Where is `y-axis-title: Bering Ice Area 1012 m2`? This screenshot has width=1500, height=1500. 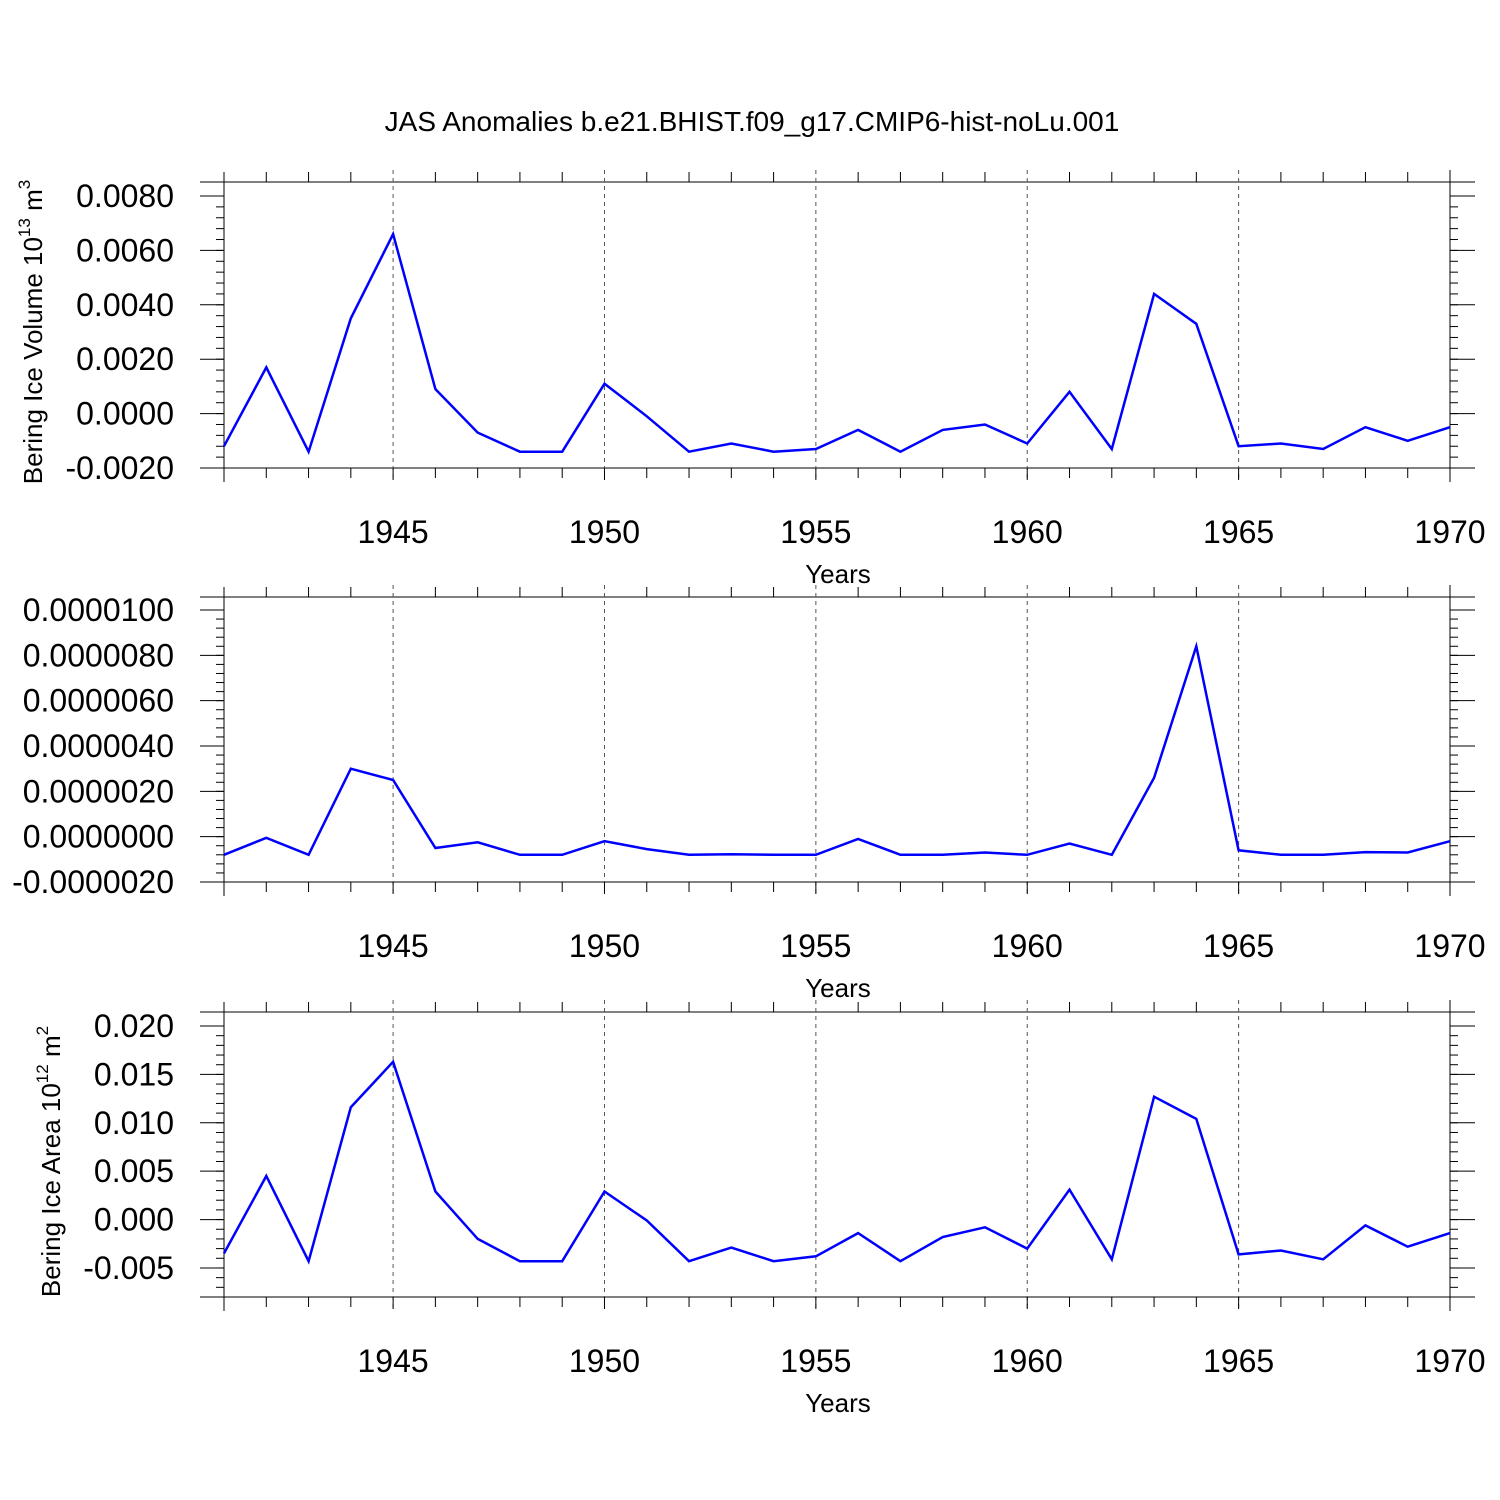
y-axis-title: Bering Ice Area 1012 m2 is located at coordinates (49, 1161).